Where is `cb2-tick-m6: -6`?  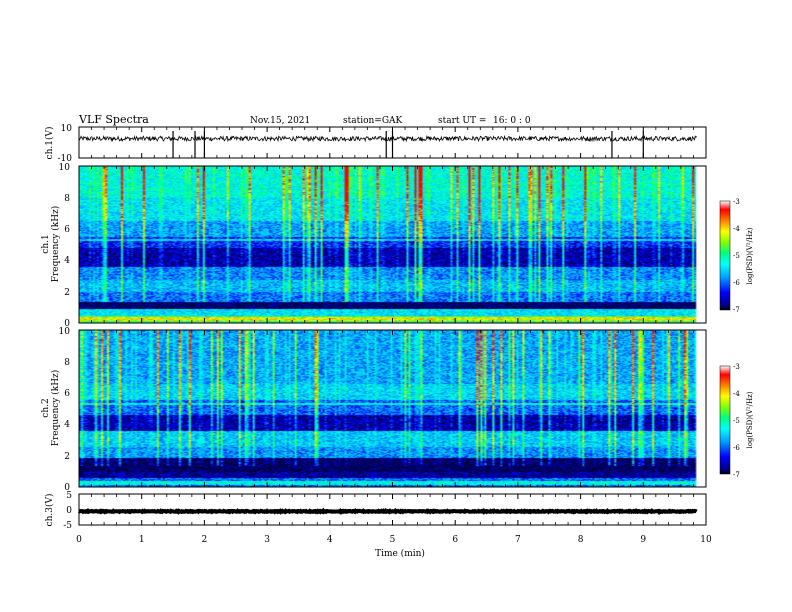
cb2-tick-m6: -6 is located at coordinates (736, 448).